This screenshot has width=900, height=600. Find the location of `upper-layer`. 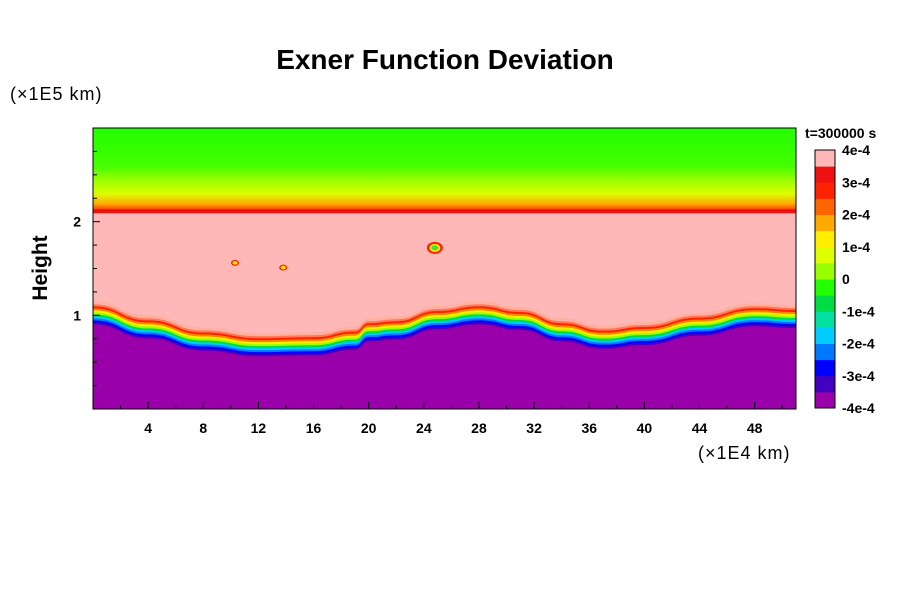

upper-layer is located at coordinates (444, 170).